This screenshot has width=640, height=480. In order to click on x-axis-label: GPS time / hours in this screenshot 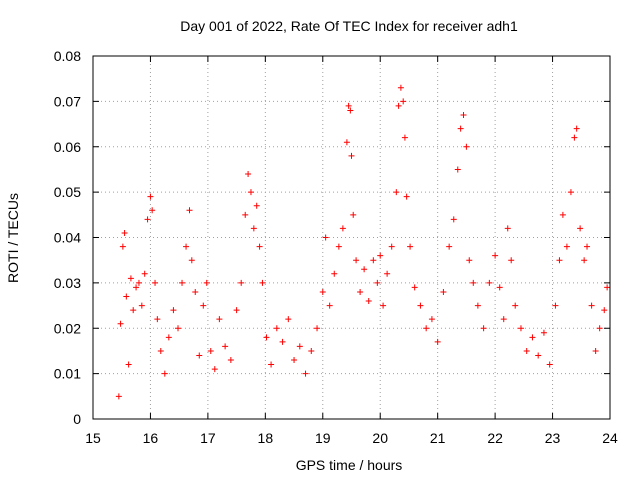, I will do `click(349, 465)`.